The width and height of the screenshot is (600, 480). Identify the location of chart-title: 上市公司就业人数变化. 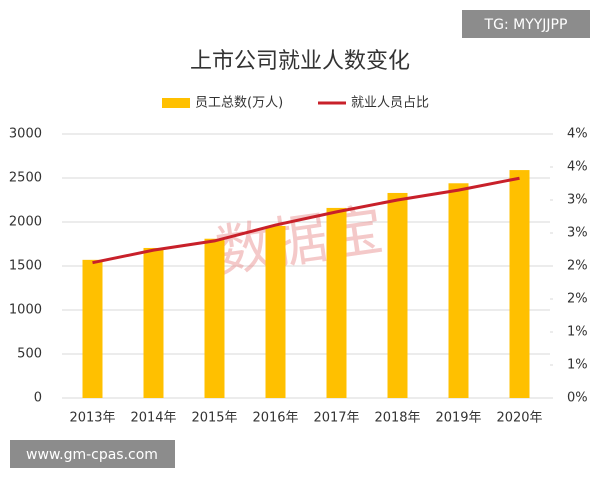
(300, 61).